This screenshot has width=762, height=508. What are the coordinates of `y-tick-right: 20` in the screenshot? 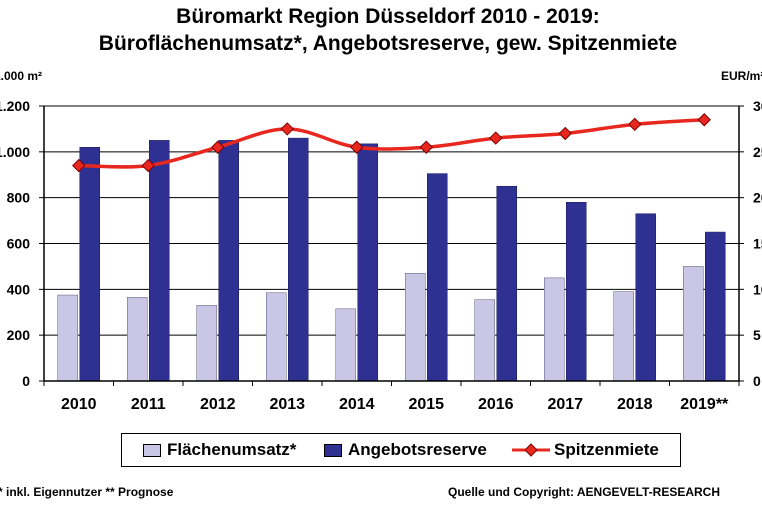 It's located at (757, 198).